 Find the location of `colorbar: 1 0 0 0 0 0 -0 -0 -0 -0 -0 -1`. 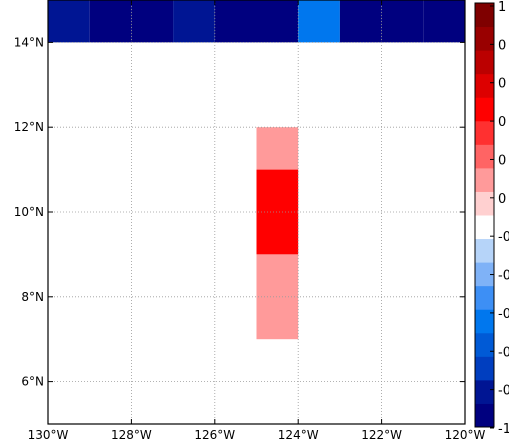

colorbar: 1 0 0 0 0 0 -0 -0 -0 -0 -0 -1 is located at coordinates (491, 218).